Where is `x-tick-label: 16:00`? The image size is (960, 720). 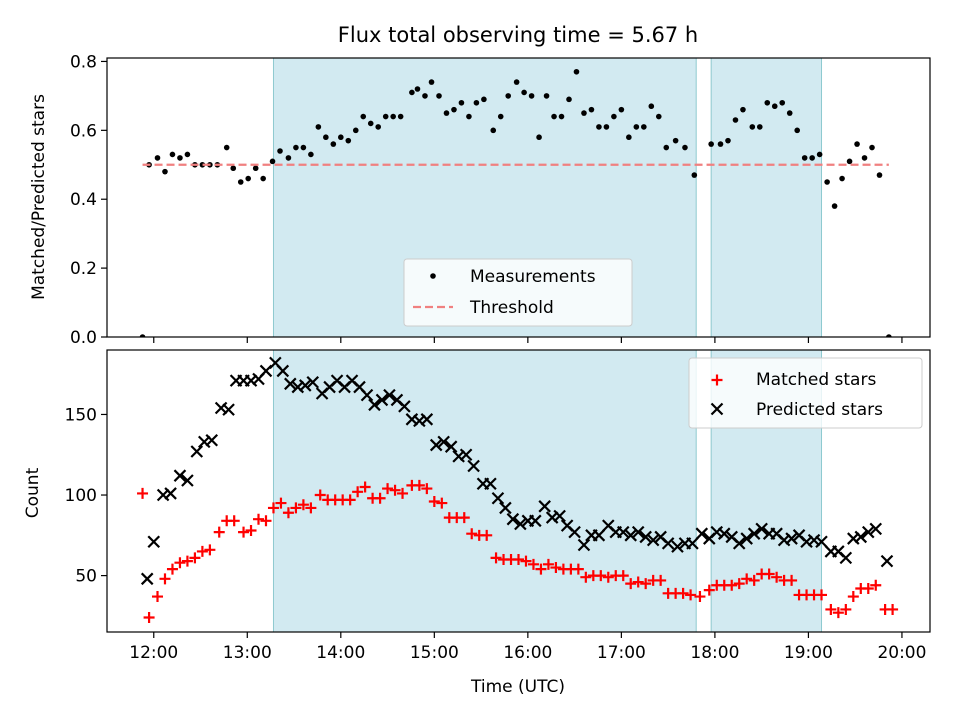 x-tick-label: 16:00 is located at coordinates (527, 653).